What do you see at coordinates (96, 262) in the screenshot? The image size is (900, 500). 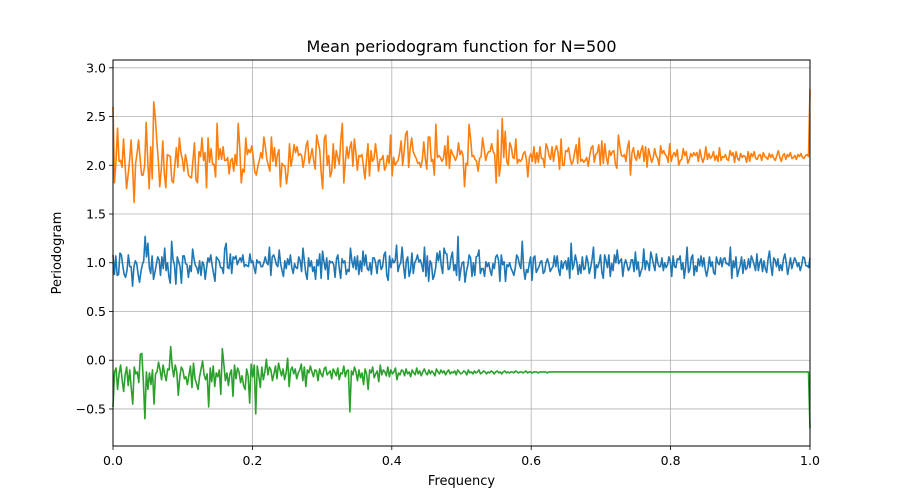 I see `y-tick-label: 1.0` at bounding box center [96, 262].